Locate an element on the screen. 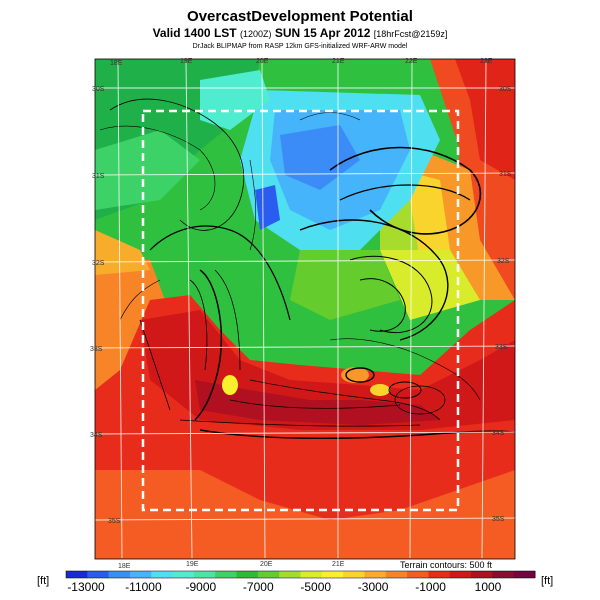 Image resolution: width=600 pixels, height=600 pixels. colorbar-unit-right: [ft] is located at coordinates (547, 581).